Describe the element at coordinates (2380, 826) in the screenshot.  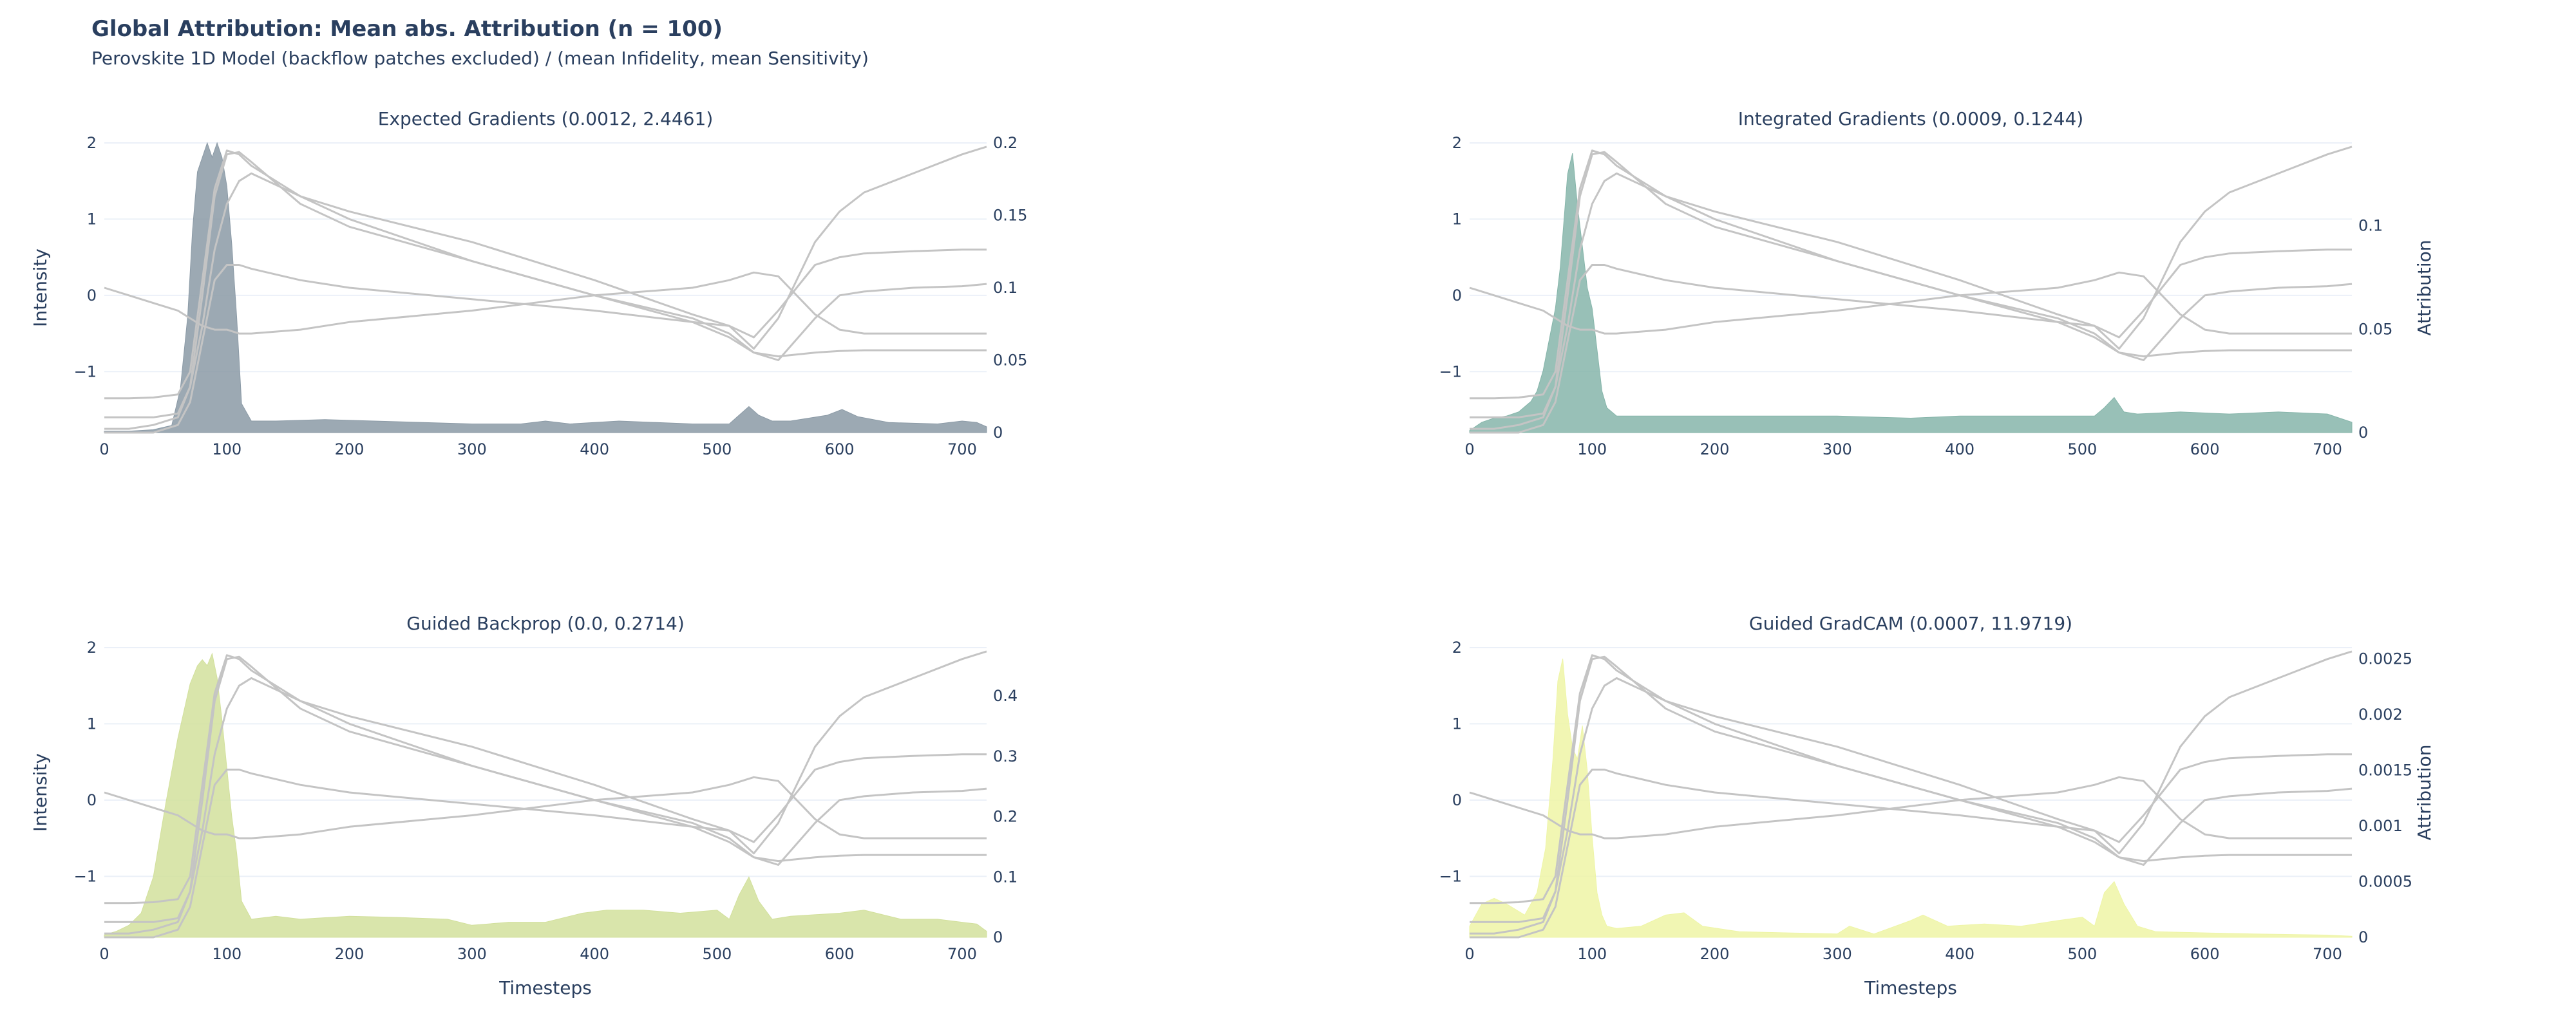
I see `y2-tick-label: 0.001` at that location.